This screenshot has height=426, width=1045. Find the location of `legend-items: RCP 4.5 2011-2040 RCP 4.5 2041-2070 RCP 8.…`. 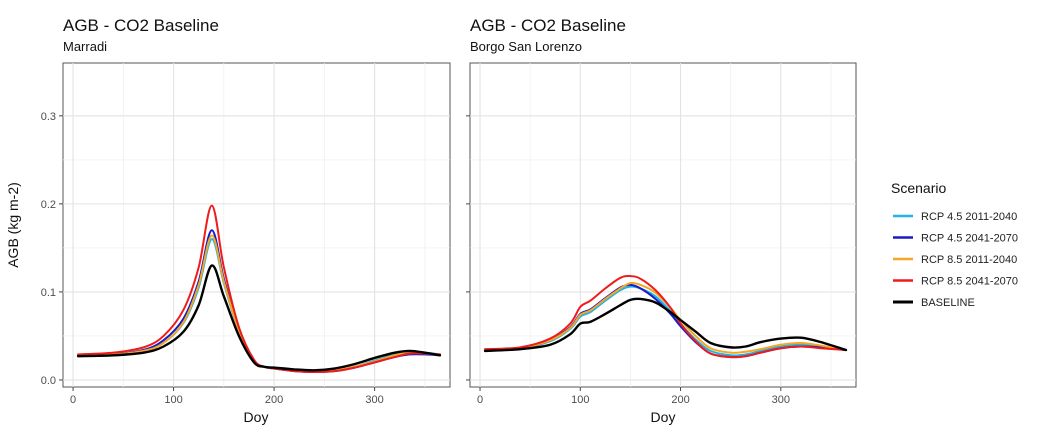

legend-items: RCP 4.5 2011-2040 RCP 4.5 2041-2070 RCP 8.… is located at coordinates (955, 260).